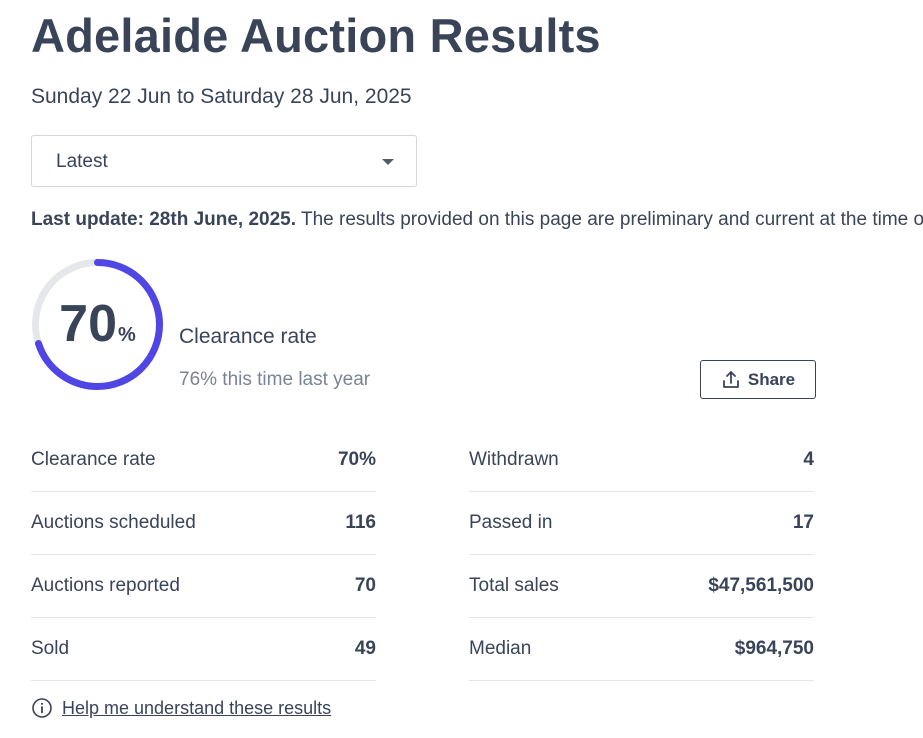 The height and width of the screenshot is (738, 923). What do you see at coordinates (224, 161) in the screenshot?
I see `period-select: Latest` at bounding box center [224, 161].